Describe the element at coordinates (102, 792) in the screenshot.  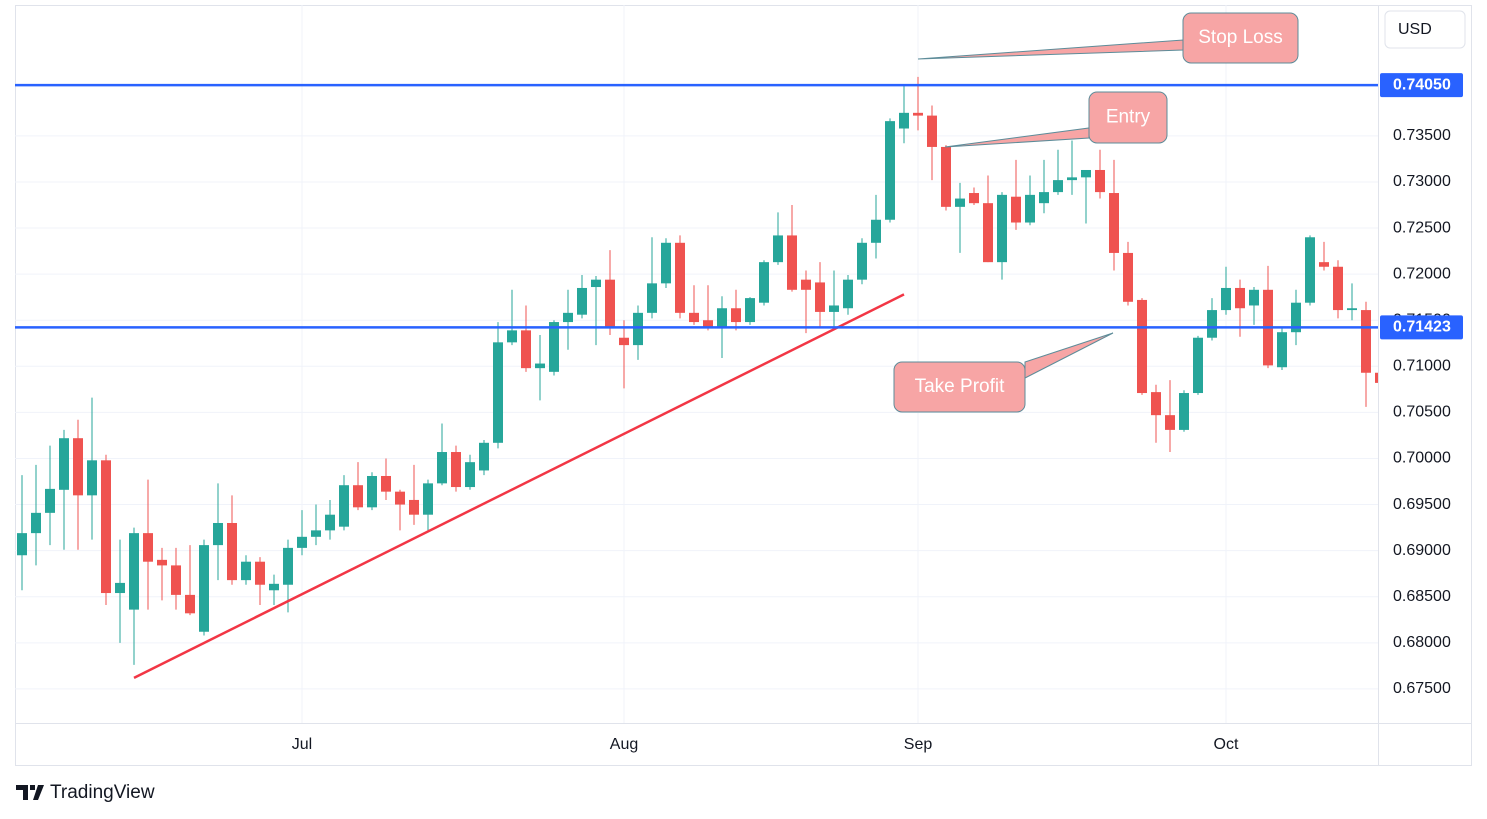
I see `branding: TradingView` at that location.